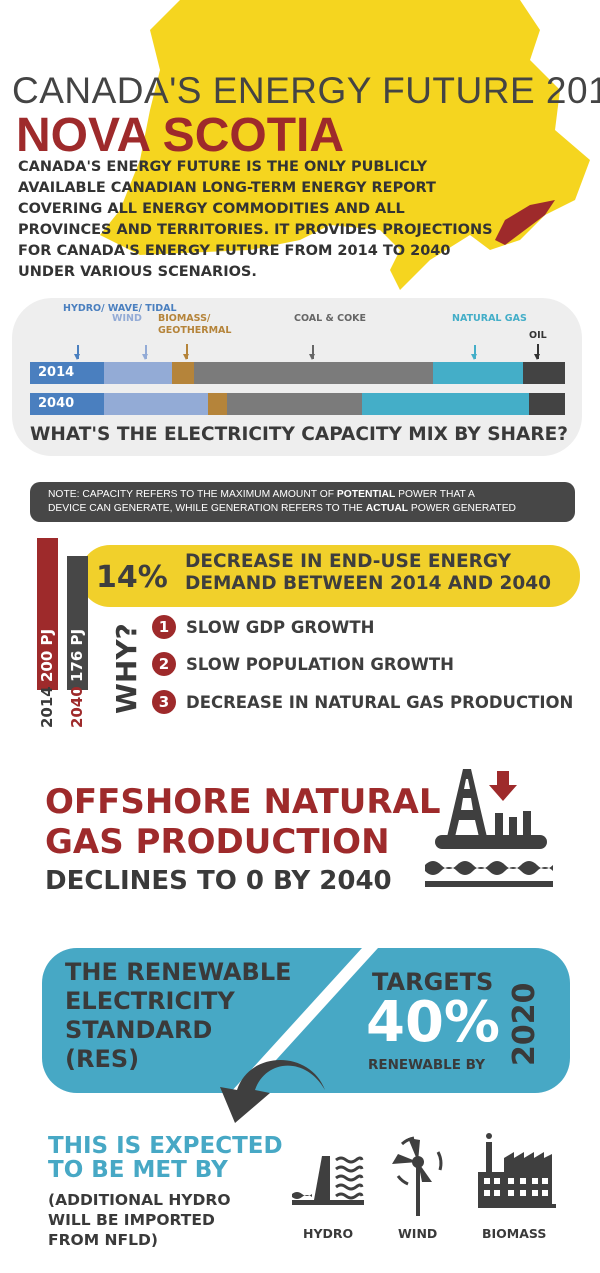 The width and height of the screenshot is (600, 1273). What do you see at coordinates (77, 655) in the screenshot?
I see `demand-value-2040: 176 PJ` at bounding box center [77, 655].